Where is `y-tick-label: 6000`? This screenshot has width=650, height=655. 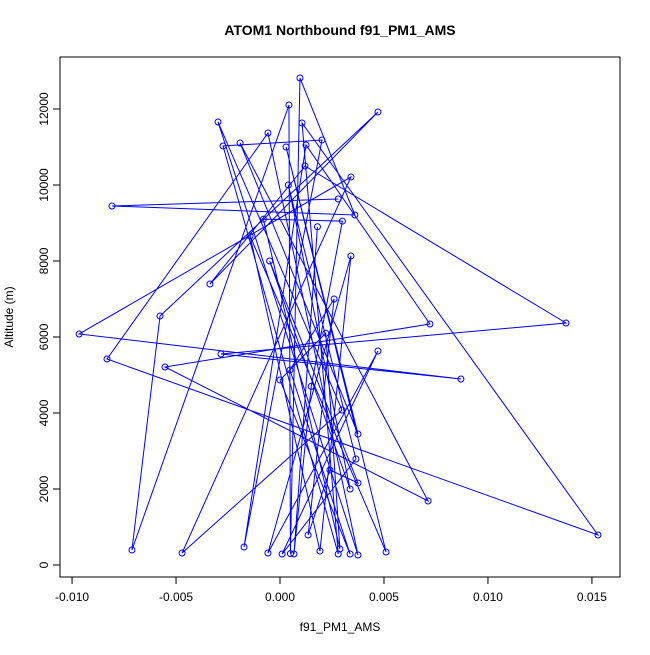
y-tick-label: 6000 is located at coordinates (44, 336).